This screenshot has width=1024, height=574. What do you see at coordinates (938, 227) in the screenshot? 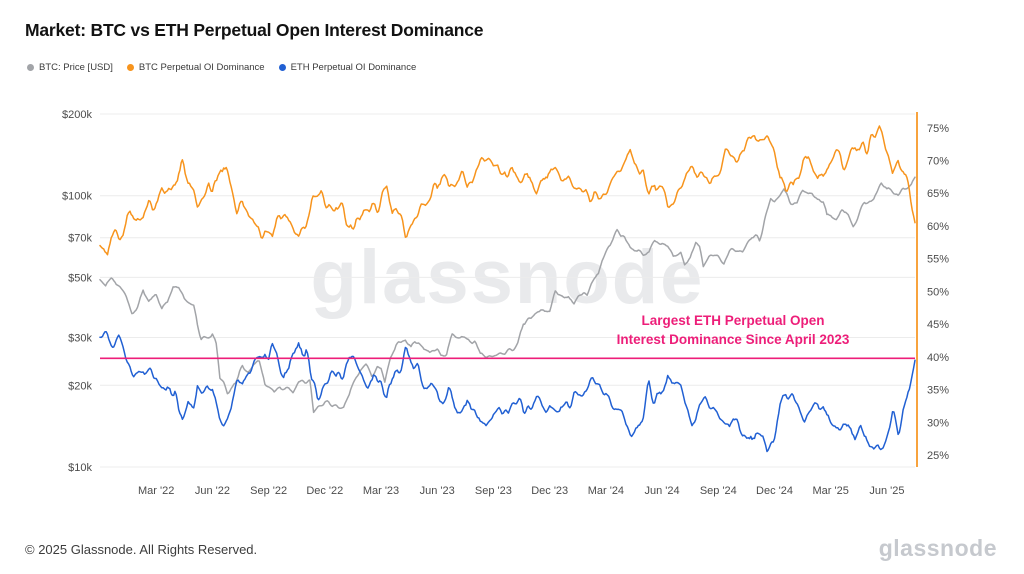
I see `right-axis-tick-label: 60%` at bounding box center [938, 227].